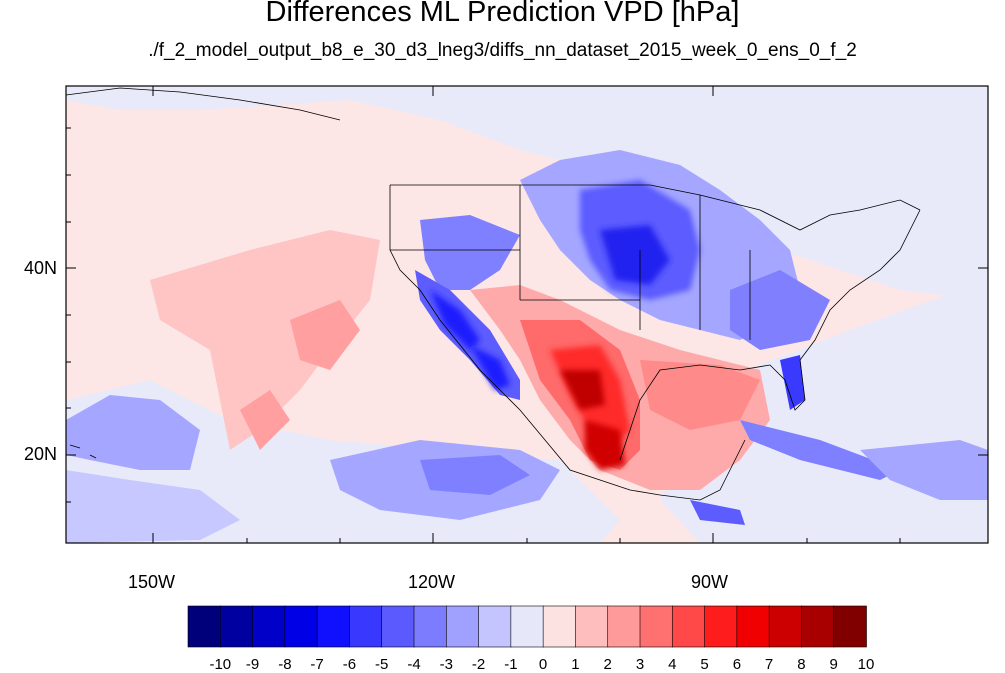 This screenshot has height=673, width=1005. I want to click on lat-label-20n: 20N, so click(41, 454).